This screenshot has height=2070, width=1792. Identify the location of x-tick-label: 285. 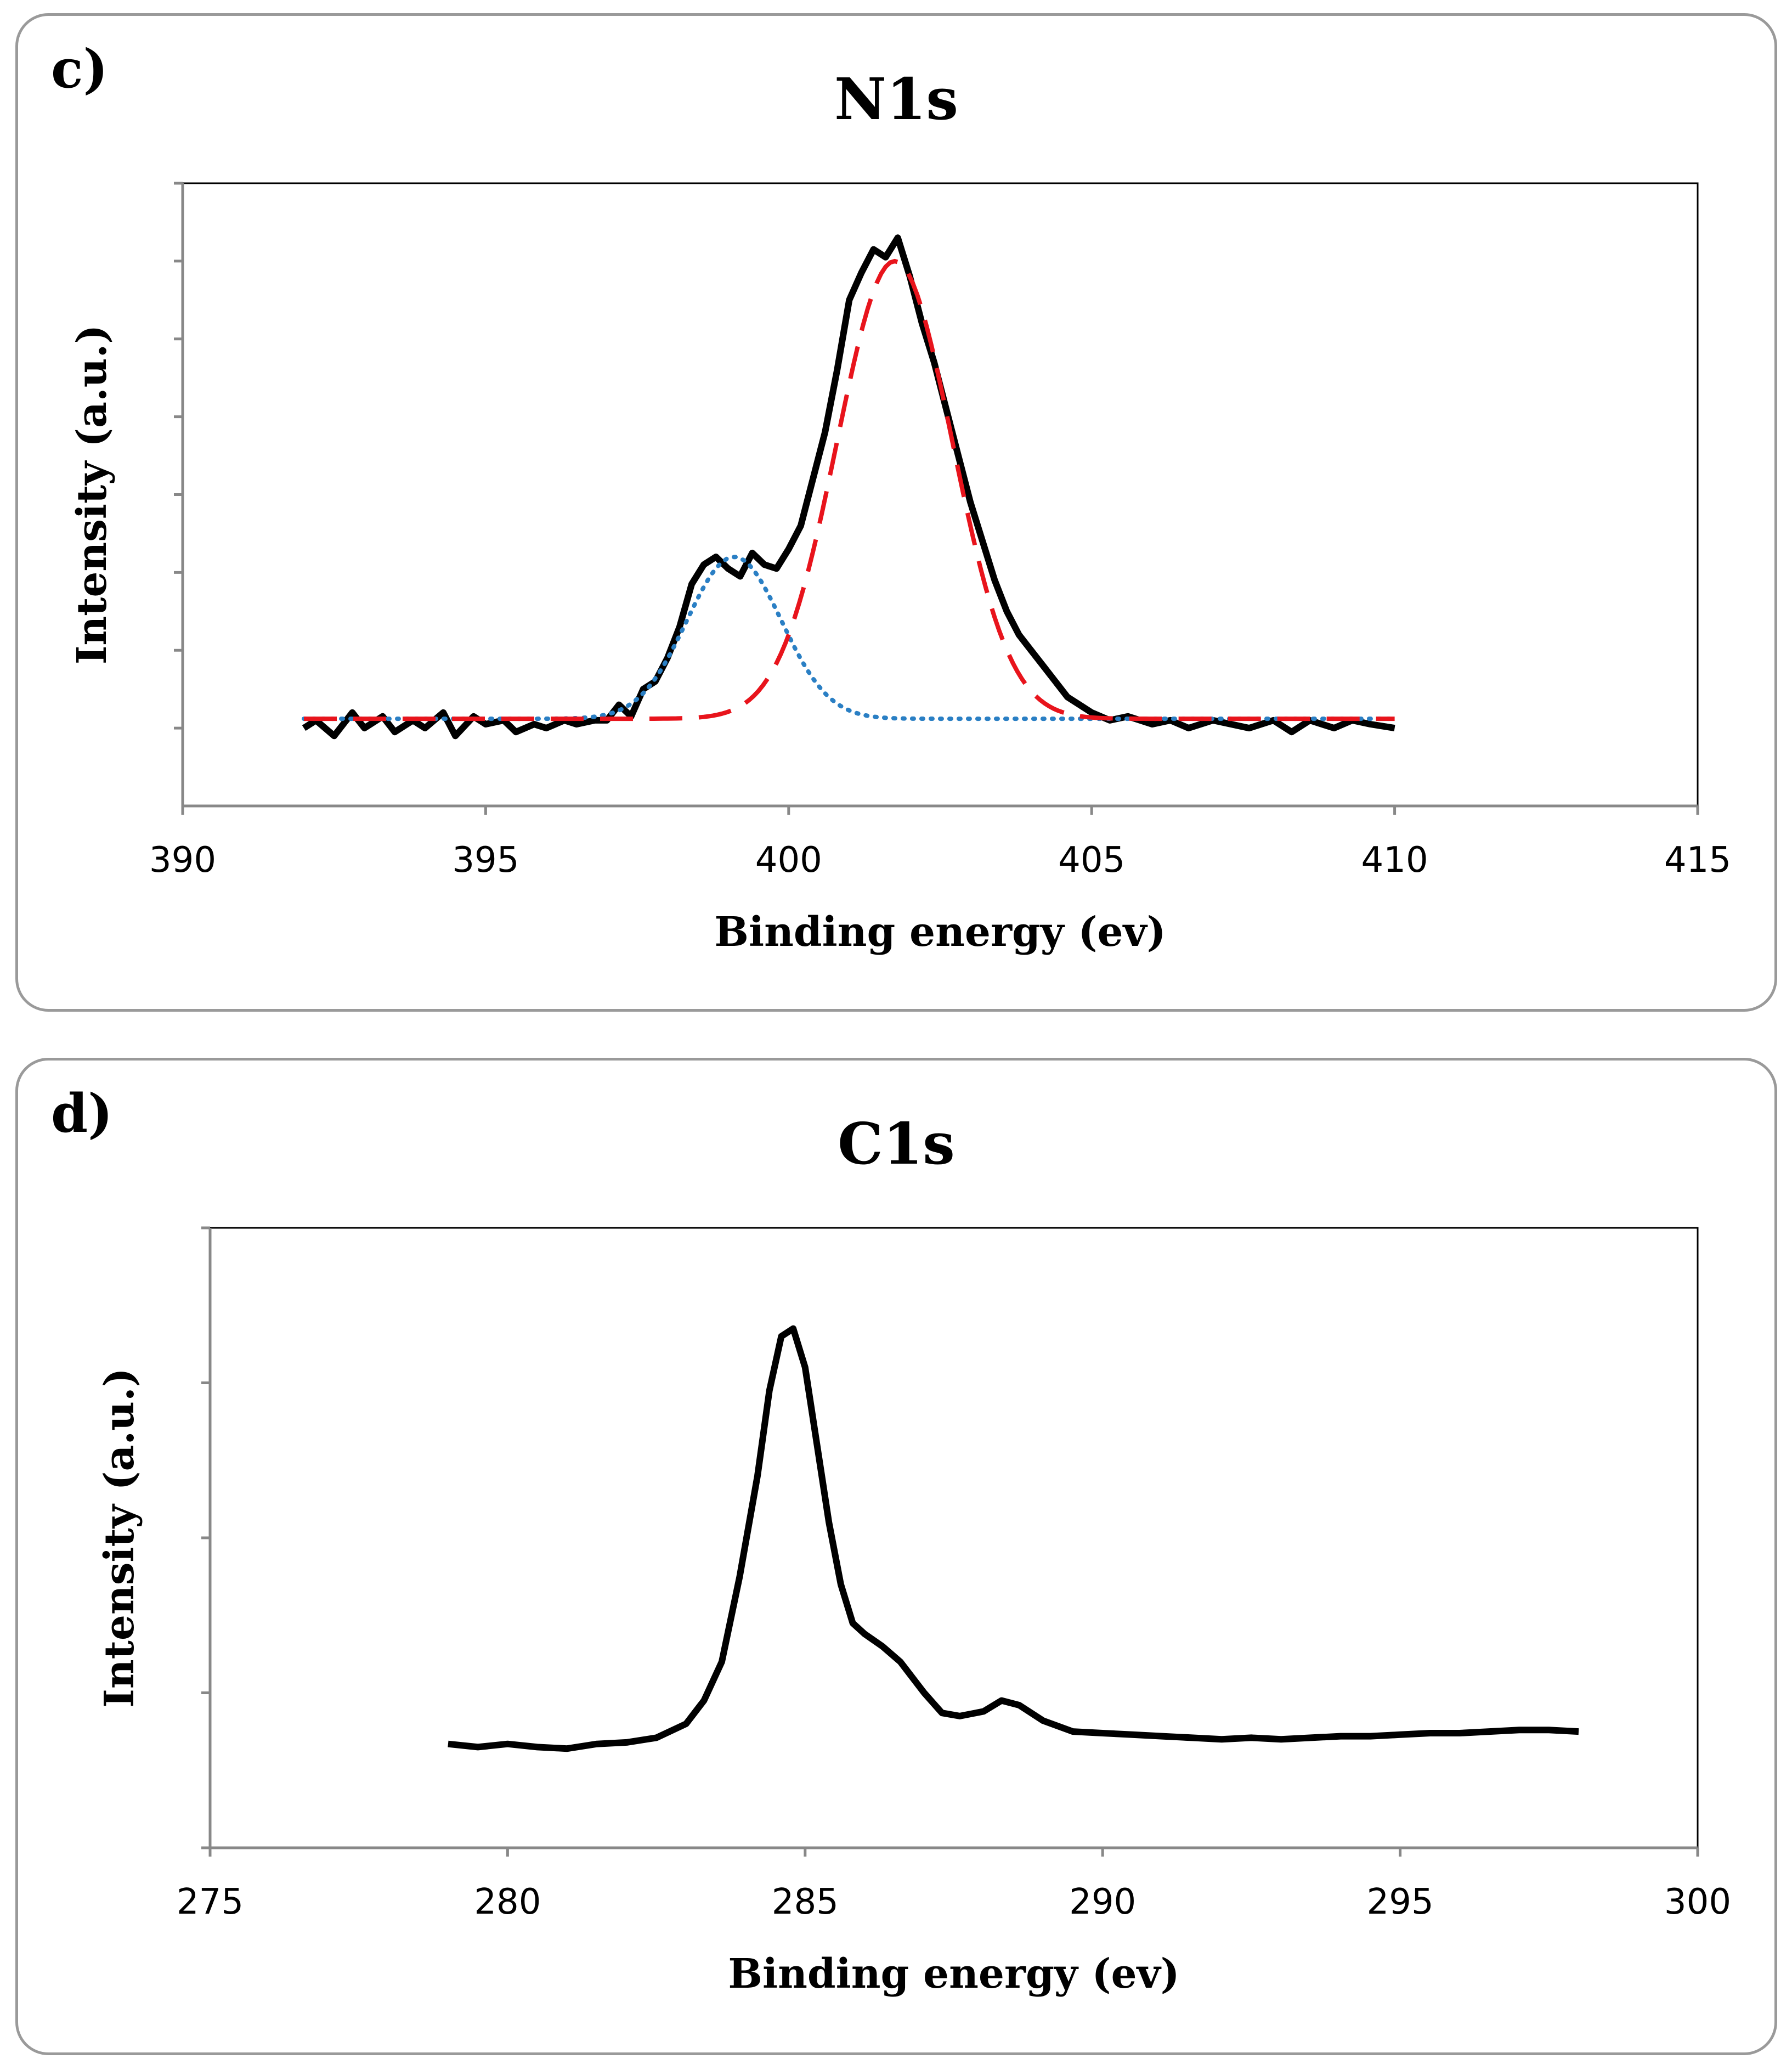
(805, 1902).